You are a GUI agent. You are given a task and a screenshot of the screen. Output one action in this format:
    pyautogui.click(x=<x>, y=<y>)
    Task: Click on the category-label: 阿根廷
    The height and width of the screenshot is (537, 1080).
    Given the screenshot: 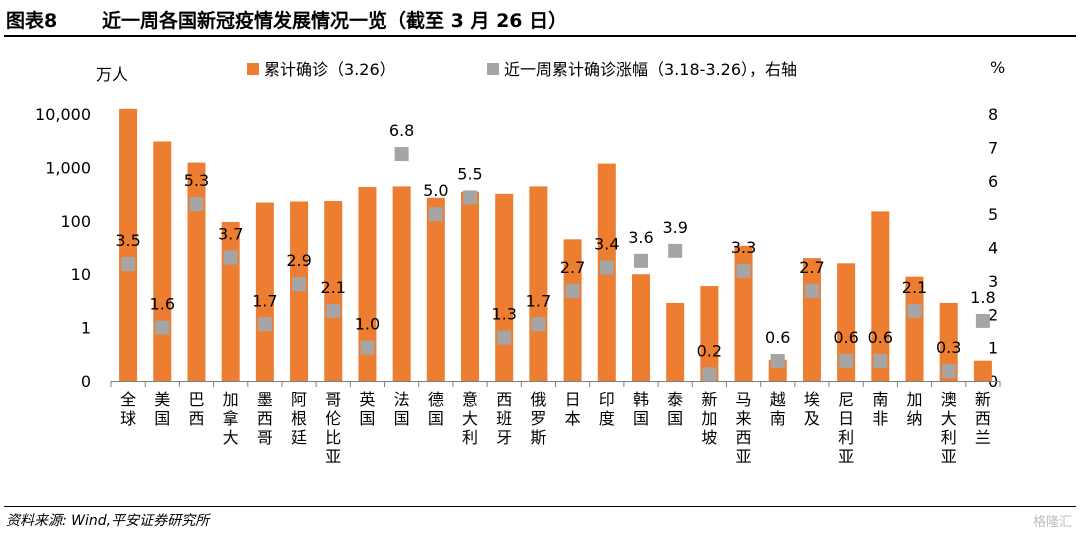 What is the action you would take?
    pyautogui.click(x=299, y=418)
    